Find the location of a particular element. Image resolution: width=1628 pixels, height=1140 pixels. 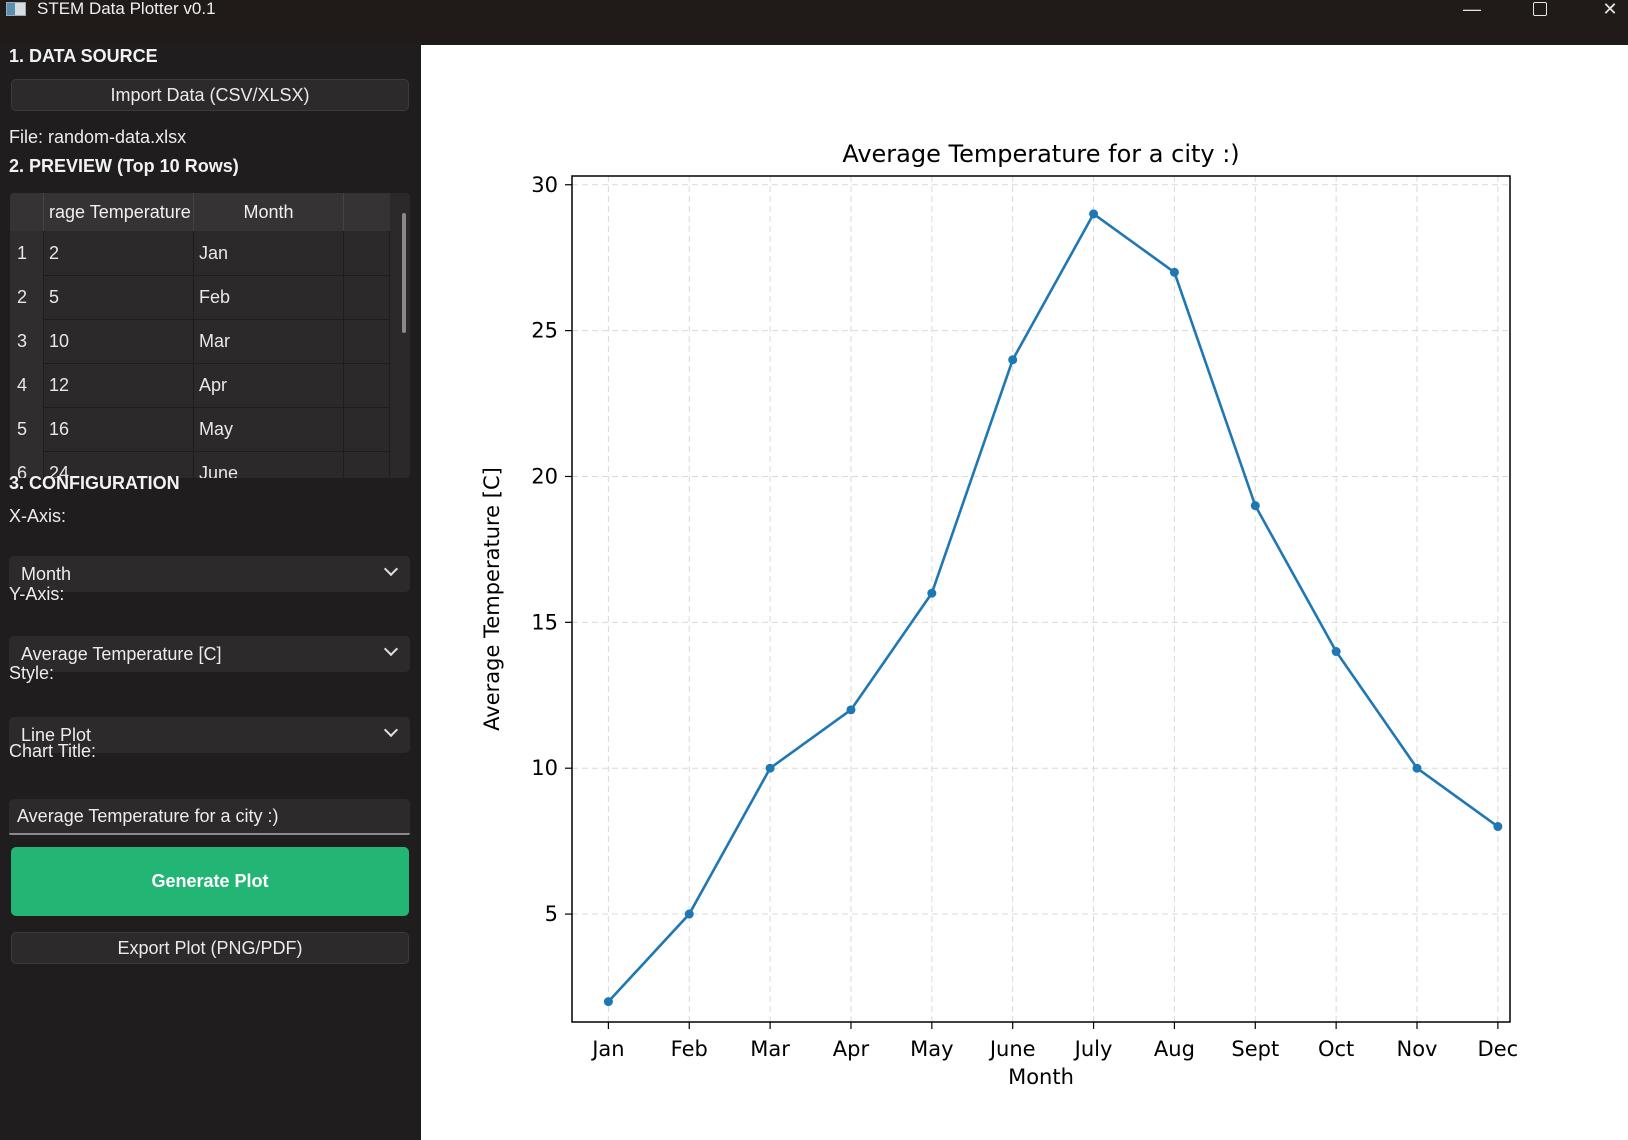

table-row: 6 24 June is located at coordinates (200, 464).